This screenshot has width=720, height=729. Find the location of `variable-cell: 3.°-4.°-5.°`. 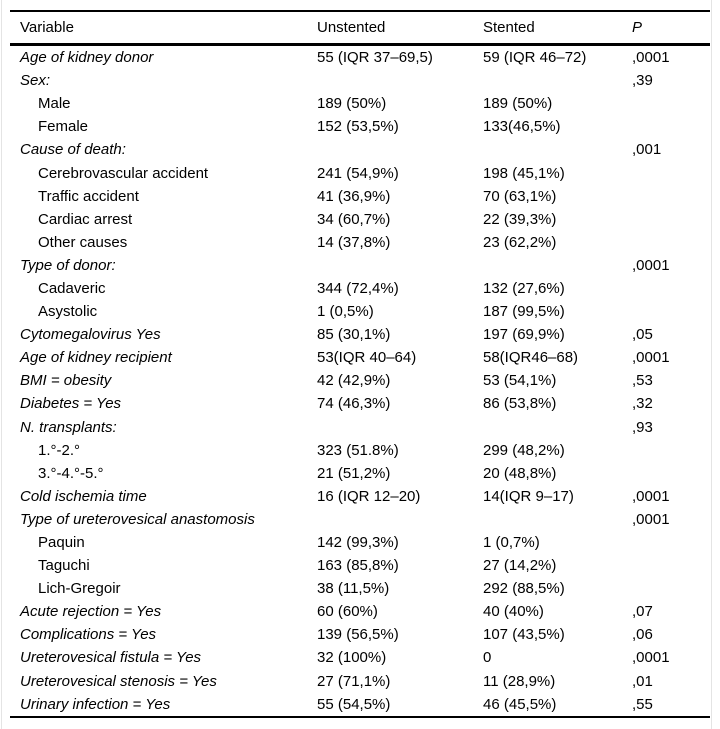

variable-cell: 3.°-4.°-5.° is located at coordinates (71, 473).